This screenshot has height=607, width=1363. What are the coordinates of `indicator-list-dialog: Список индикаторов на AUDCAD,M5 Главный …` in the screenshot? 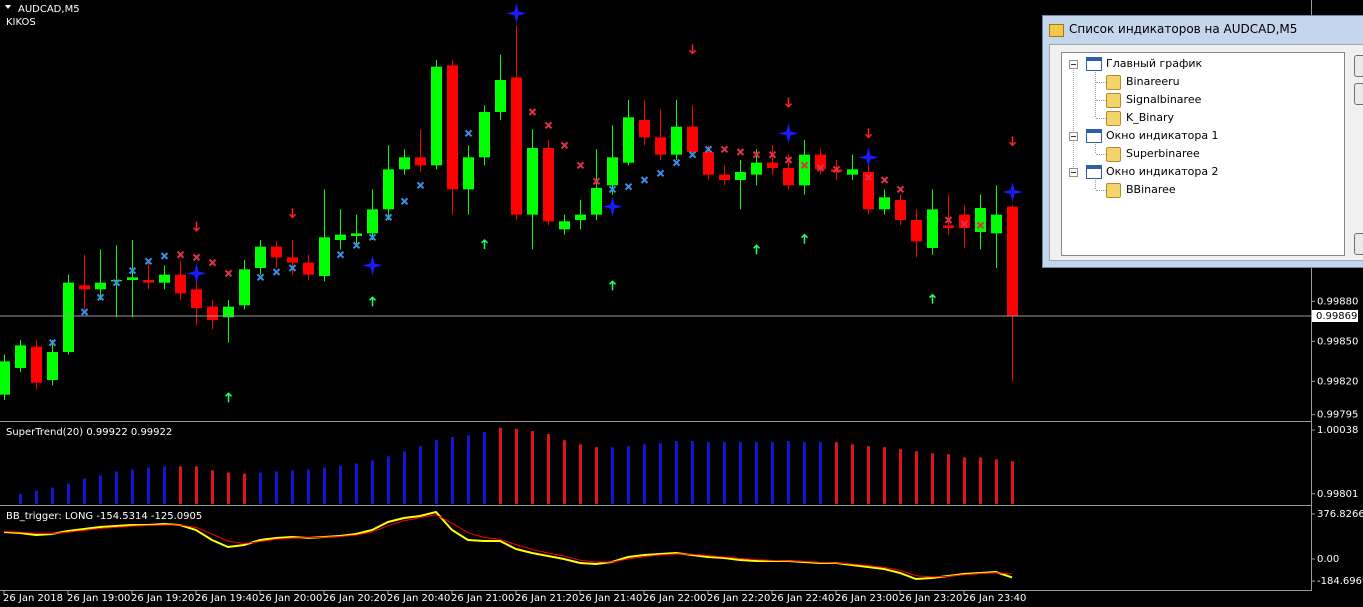 It's located at (1202, 141).